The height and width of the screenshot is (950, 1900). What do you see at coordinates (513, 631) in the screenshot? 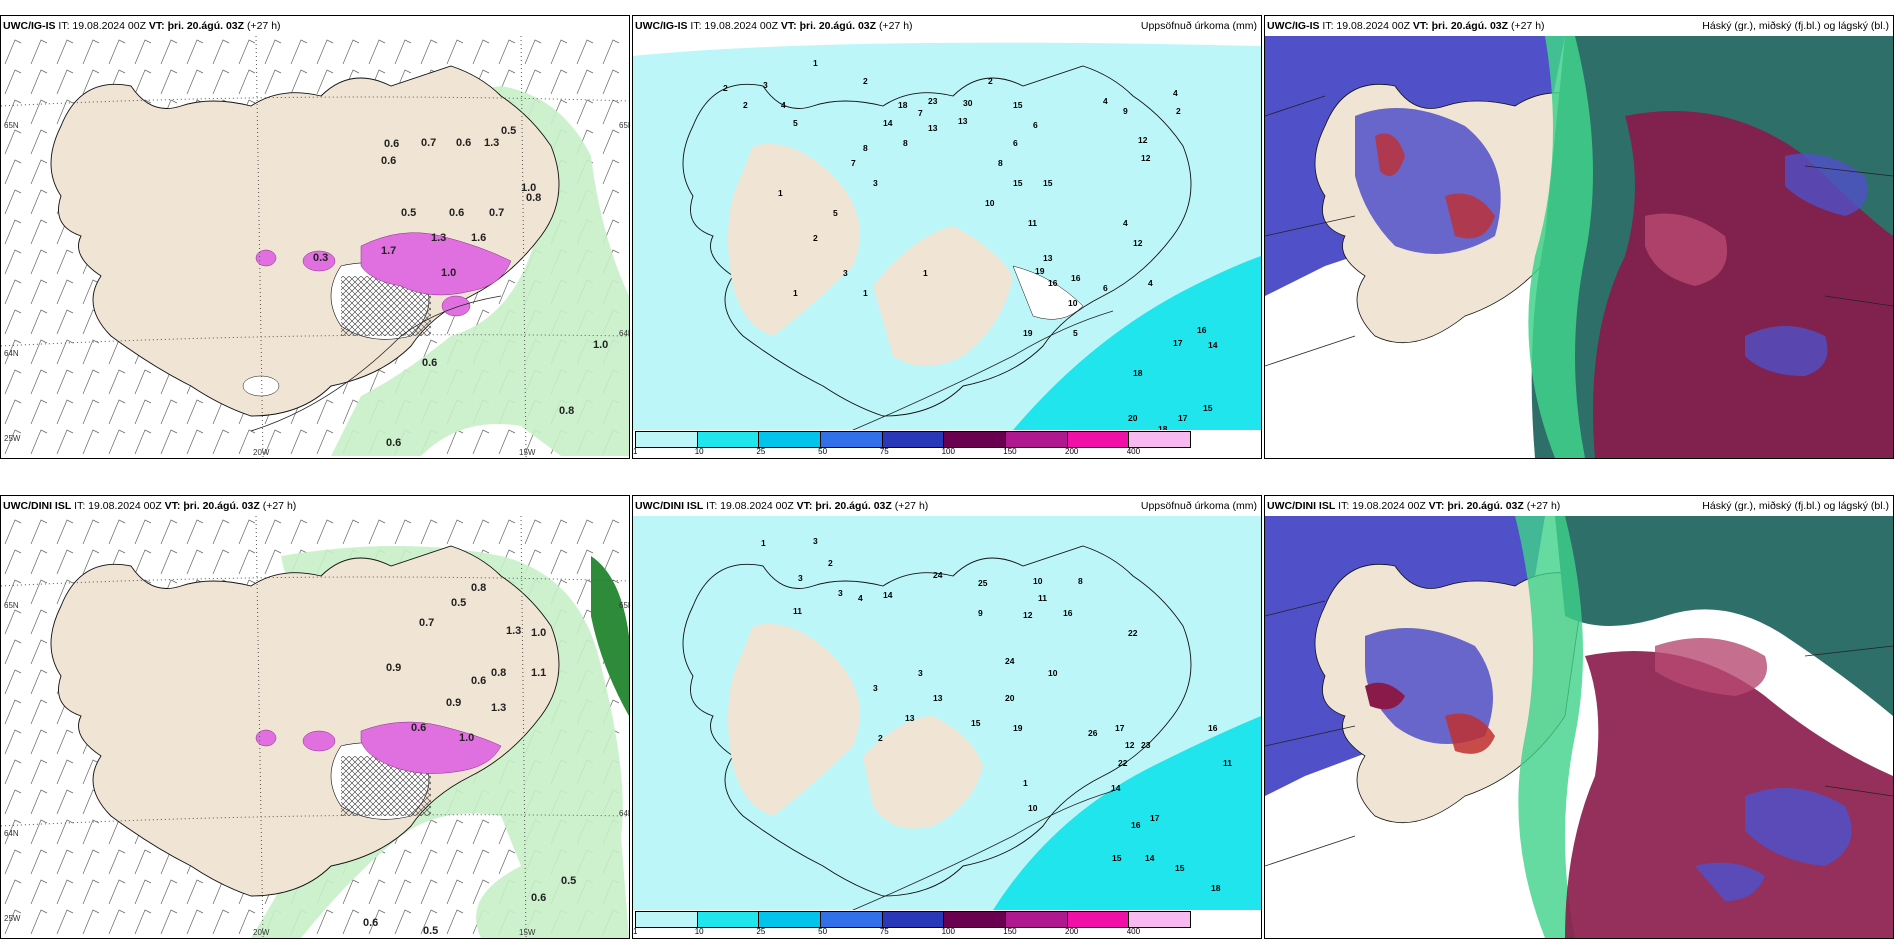
I see `precip-value: 1.3` at bounding box center [513, 631].